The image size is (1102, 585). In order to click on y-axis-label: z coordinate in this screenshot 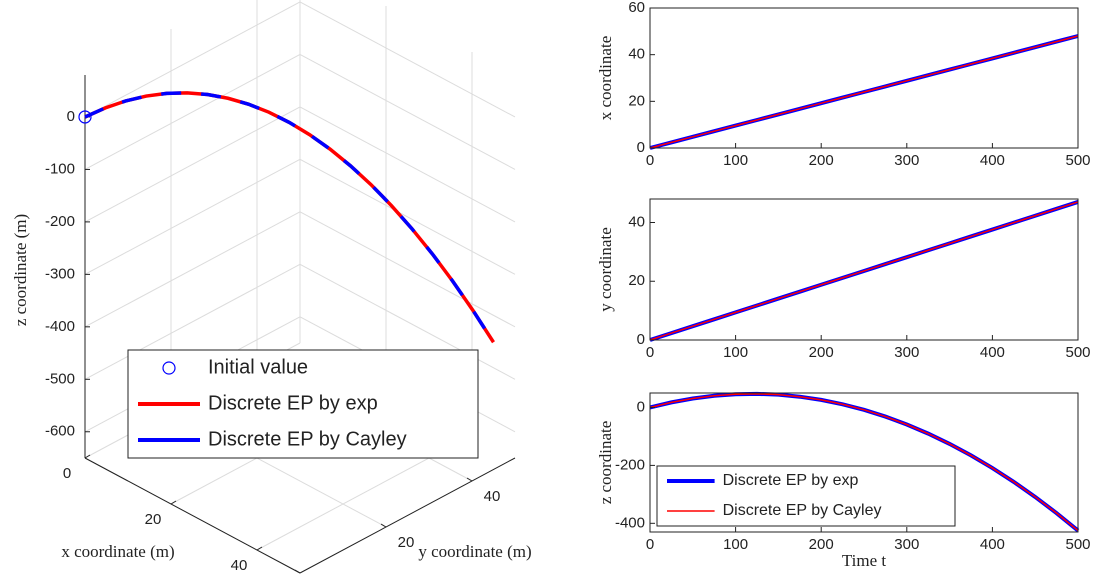, I will do `click(605, 463)`.